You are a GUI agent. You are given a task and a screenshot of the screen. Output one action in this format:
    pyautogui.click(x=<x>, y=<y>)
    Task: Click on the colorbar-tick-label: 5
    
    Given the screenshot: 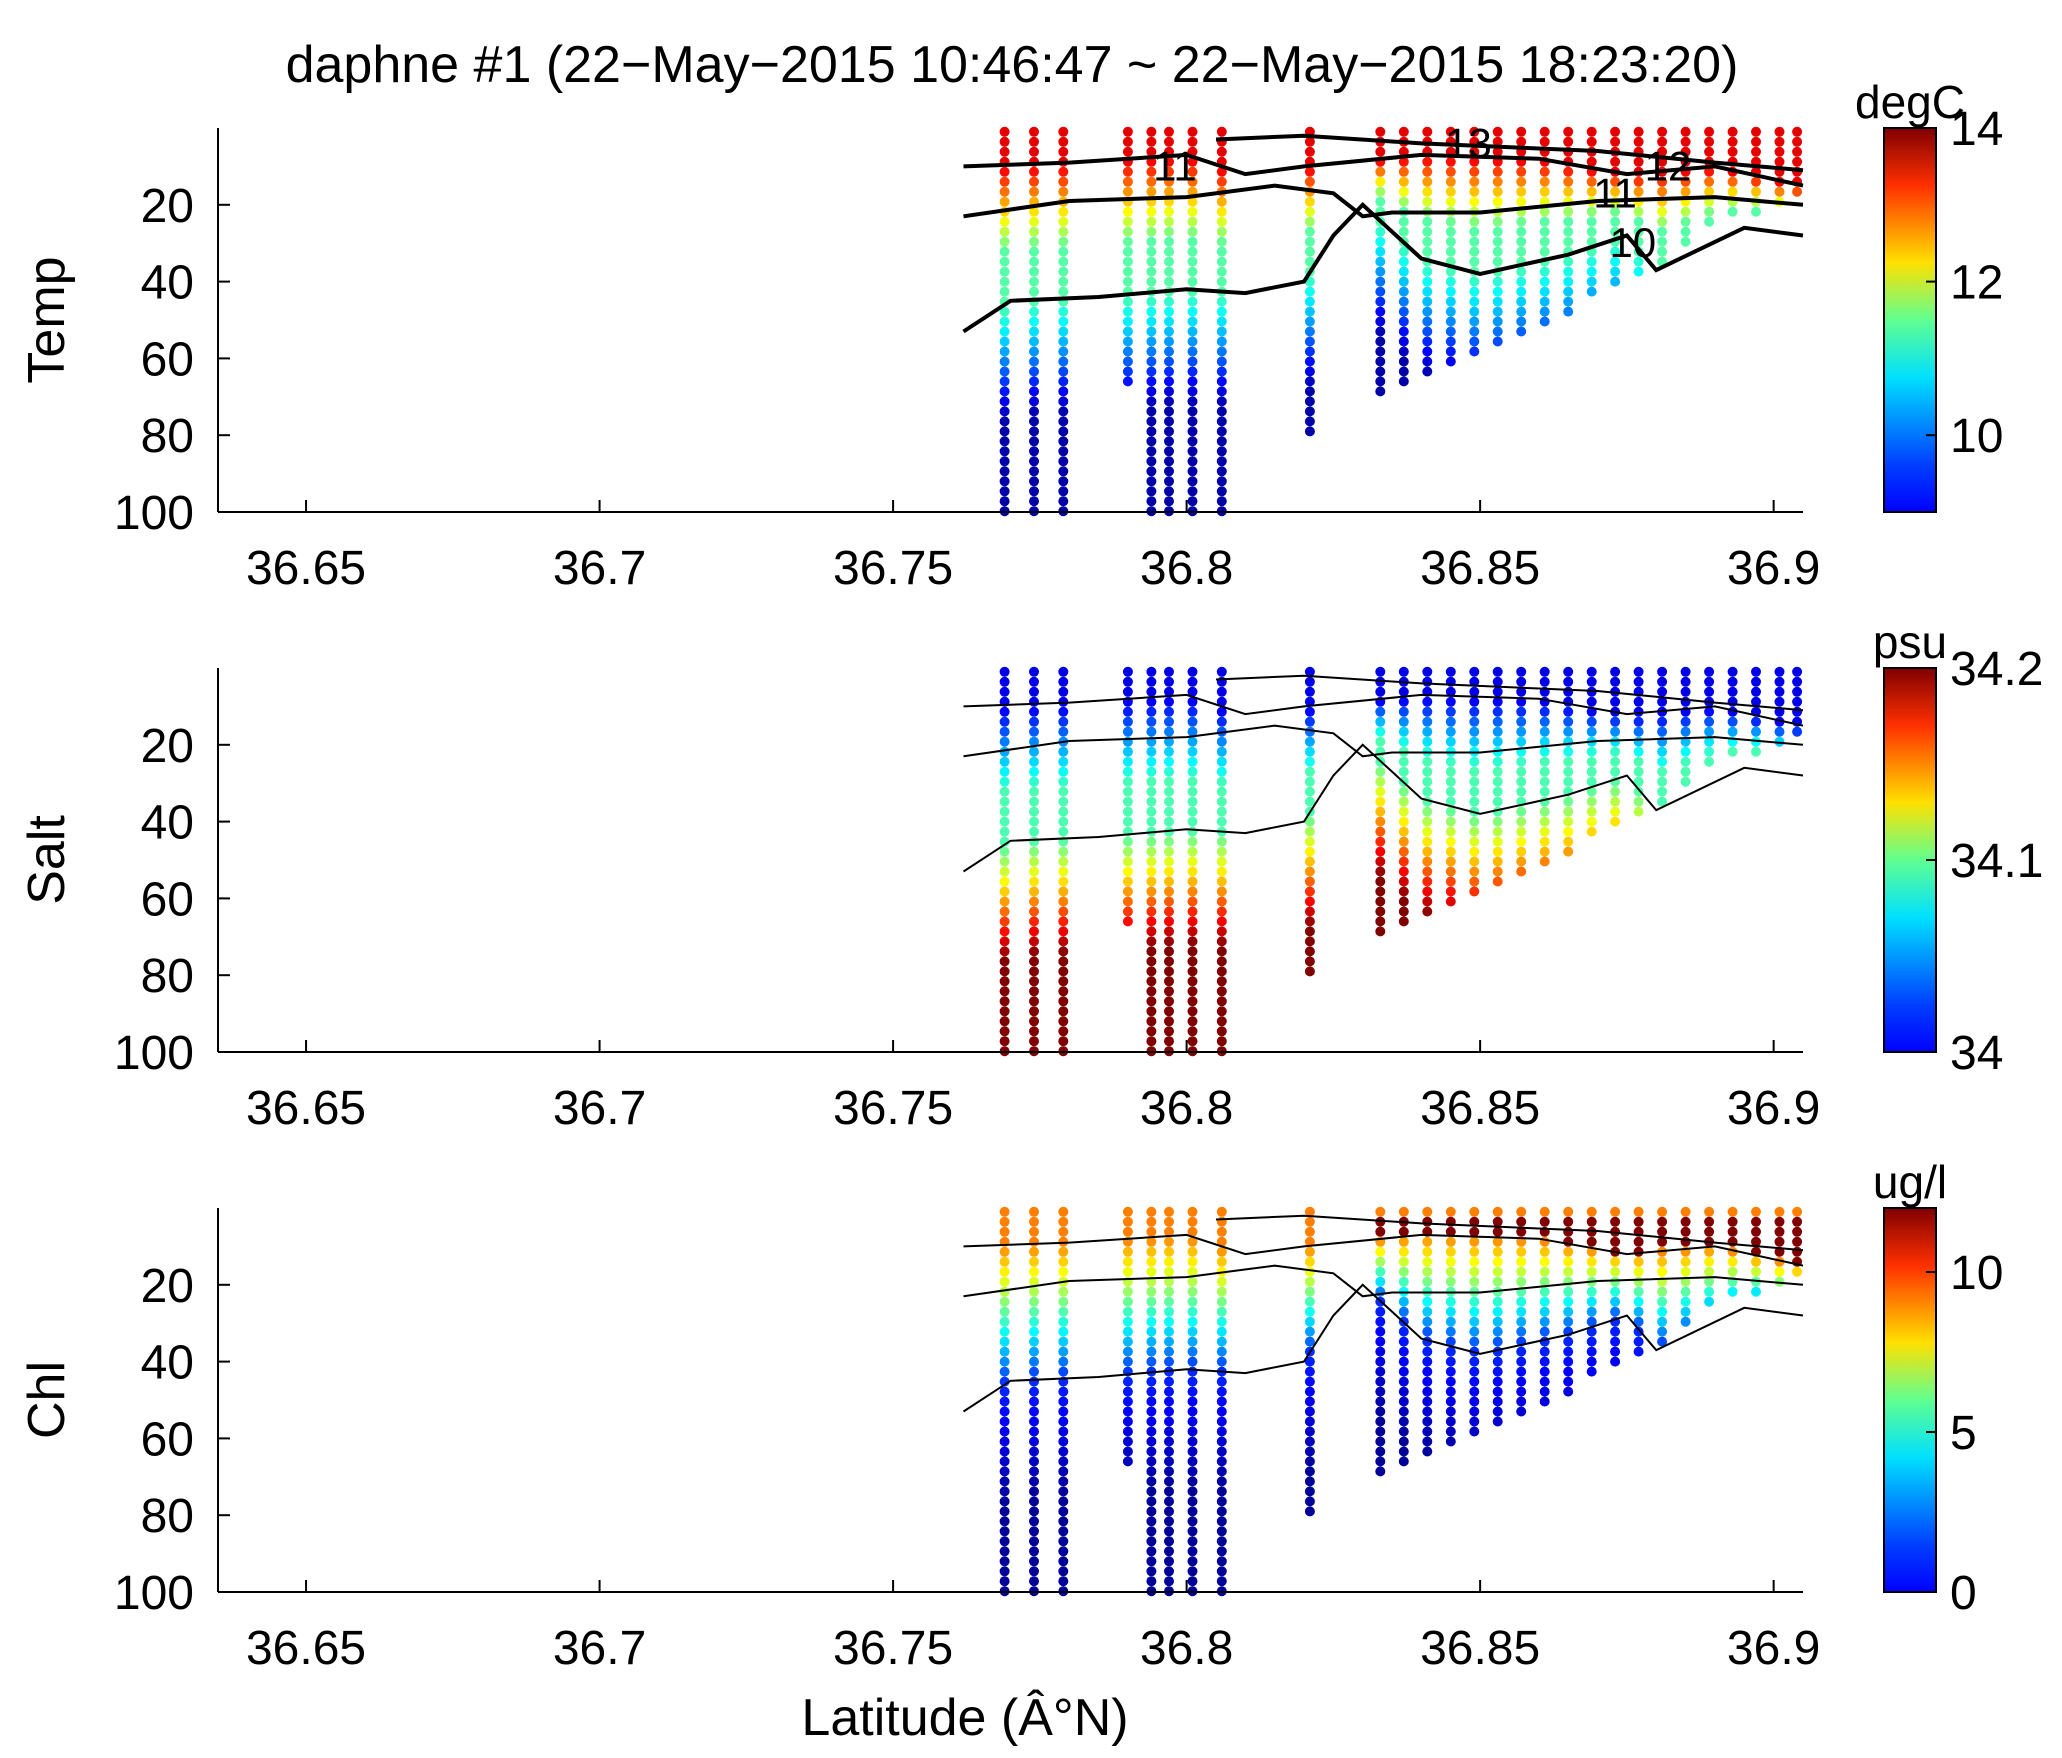 What is the action you would take?
    pyautogui.click(x=1963, y=1433)
    